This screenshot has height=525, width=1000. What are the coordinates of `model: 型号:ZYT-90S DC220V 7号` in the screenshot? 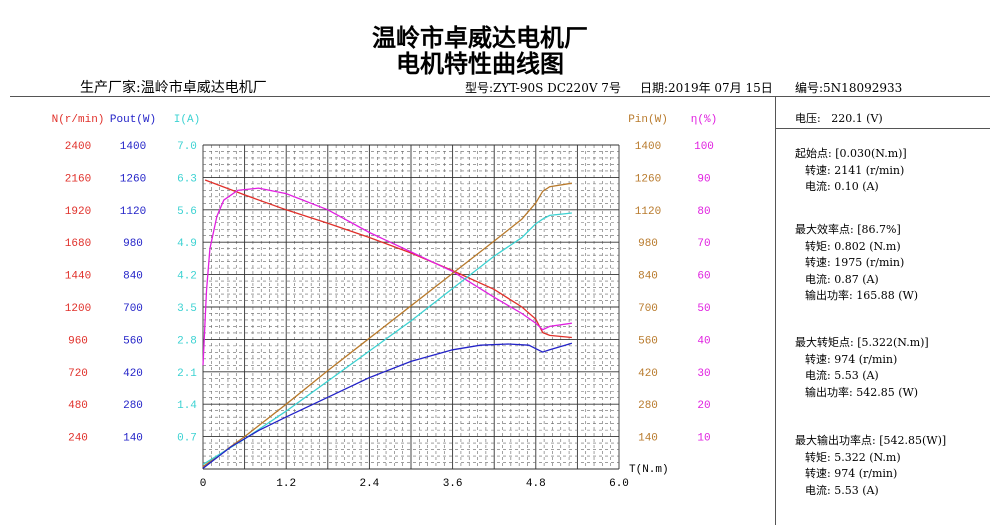 It's located at (543, 88).